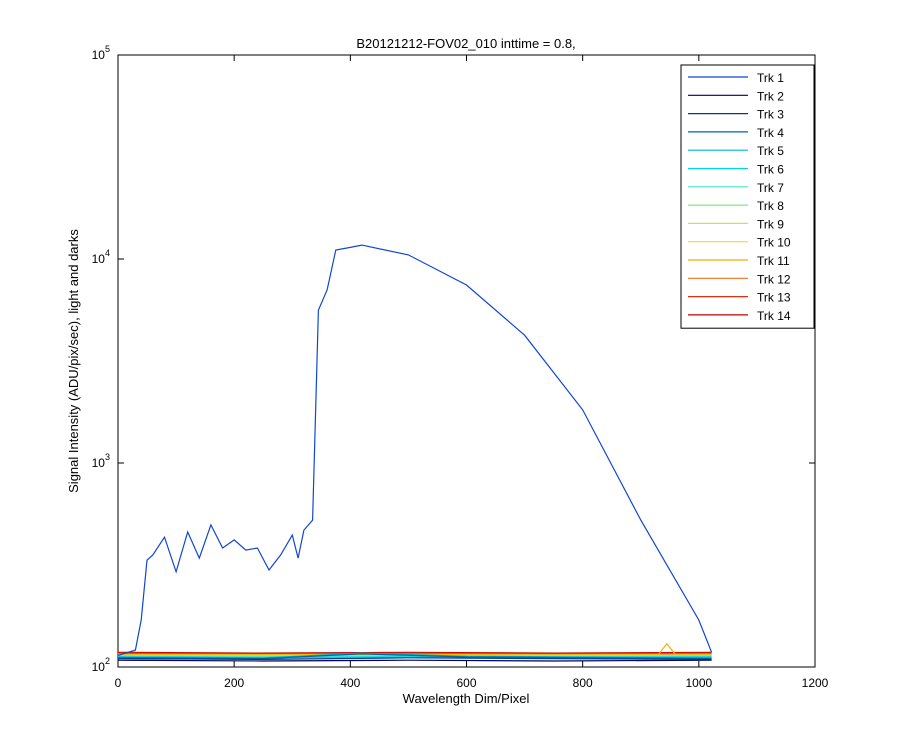 The height and width of the screenshot is (755, 900). Describe the element at coordinates (770, 224) in the screenshot. I see `legend-label: Trk 9` at that location.